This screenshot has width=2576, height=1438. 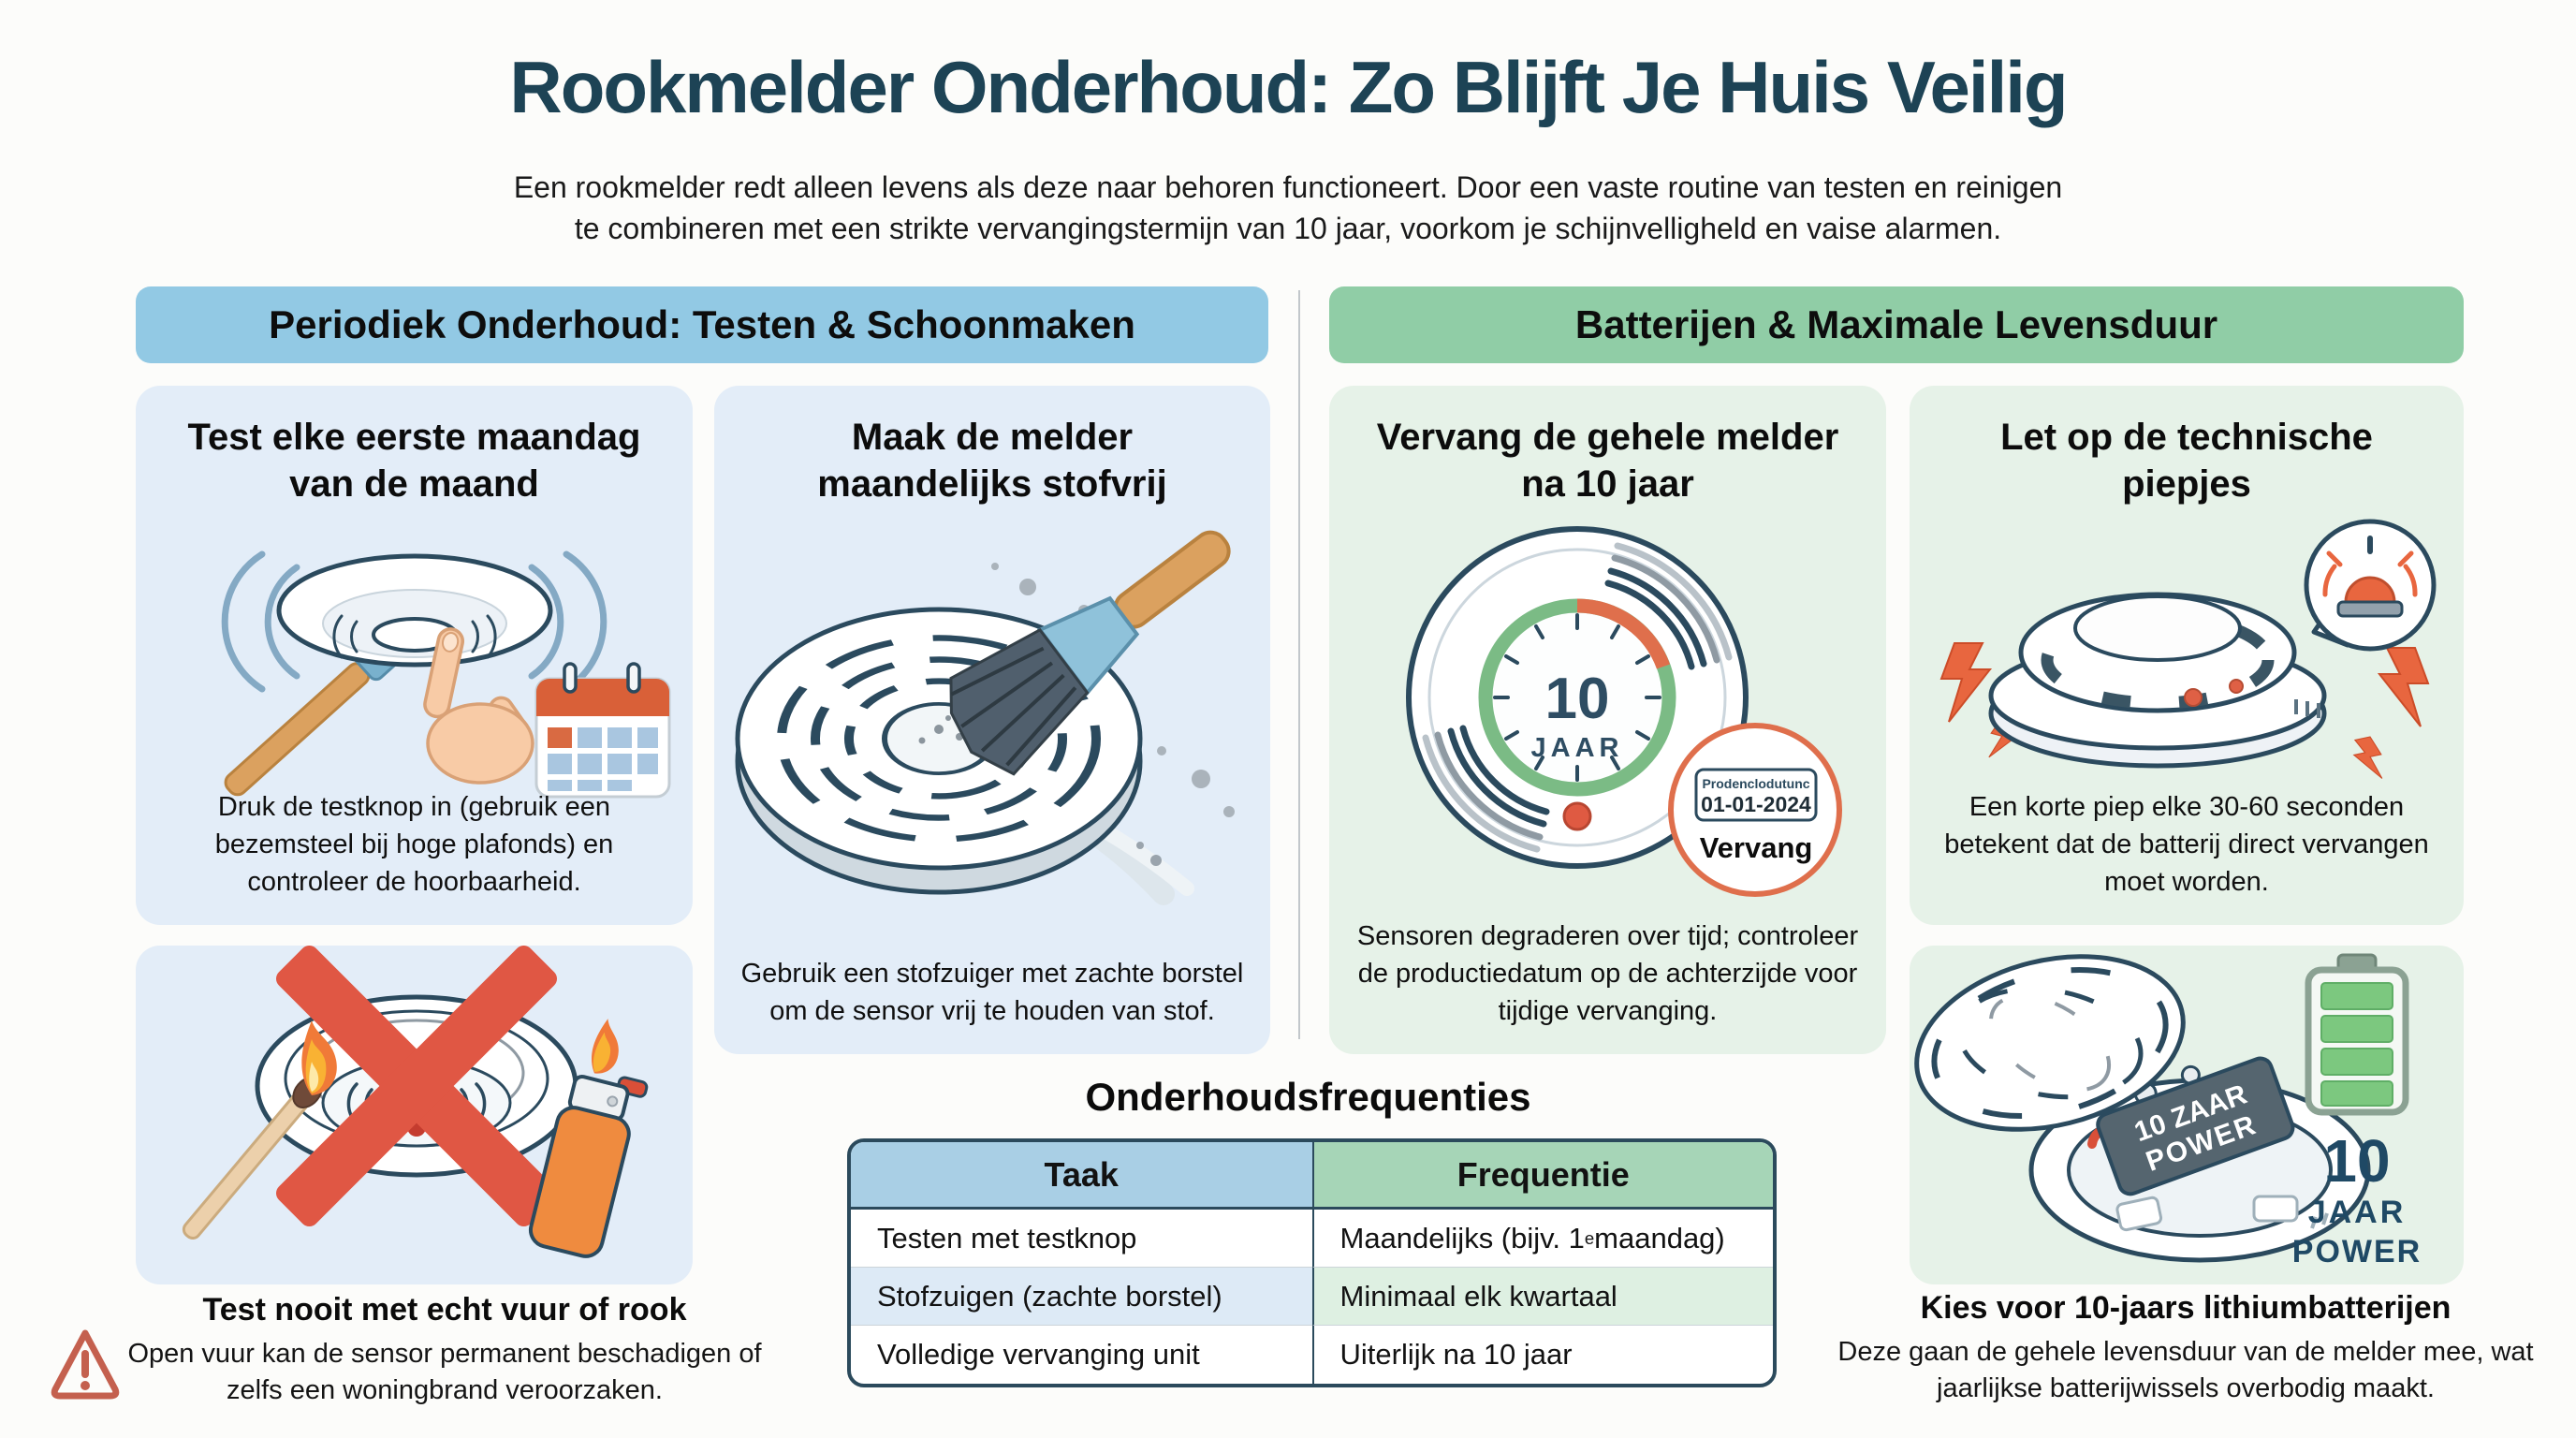 I want to click on table-cell-taak: Stofzuigen (zachte borstel), so click(x=1081, y=1297).